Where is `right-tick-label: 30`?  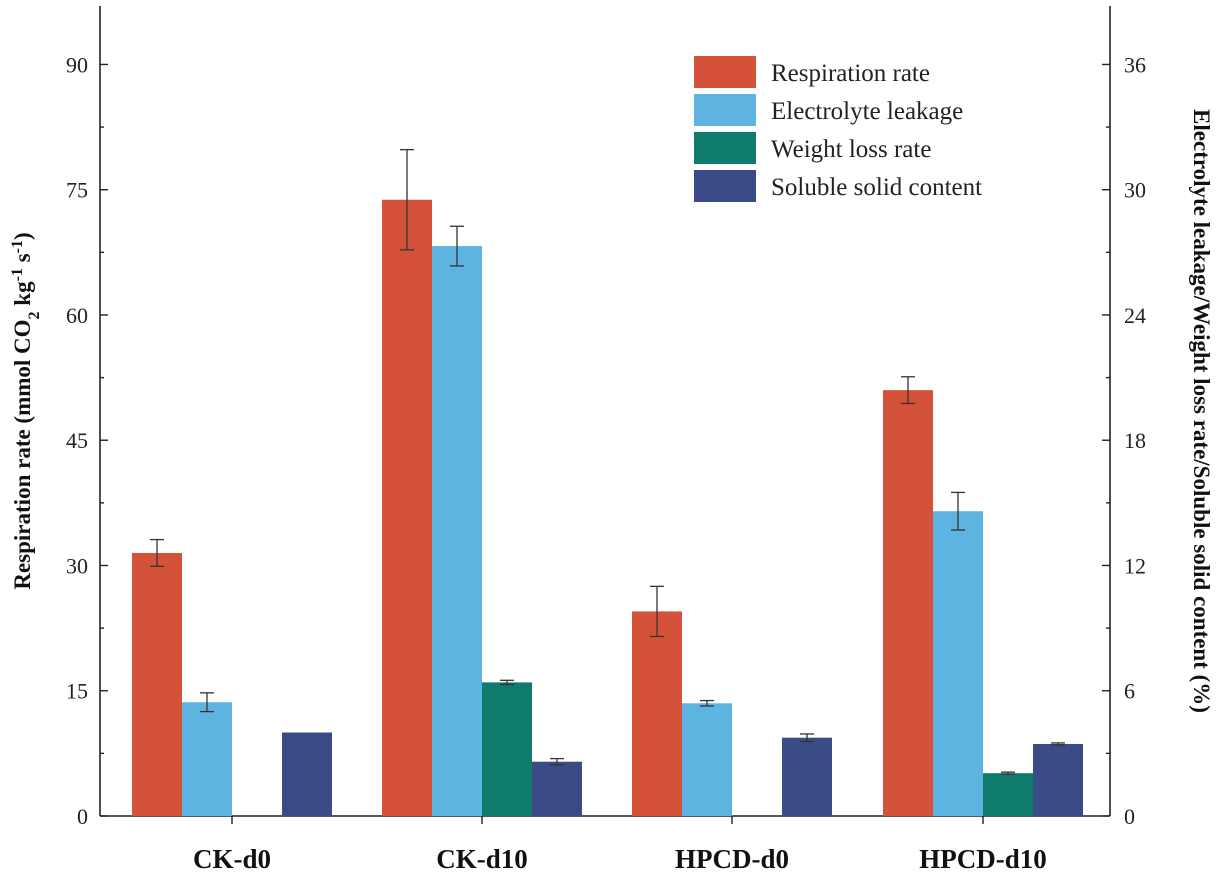 right-tick-label: 30 is located at coordinates (1135, 190).